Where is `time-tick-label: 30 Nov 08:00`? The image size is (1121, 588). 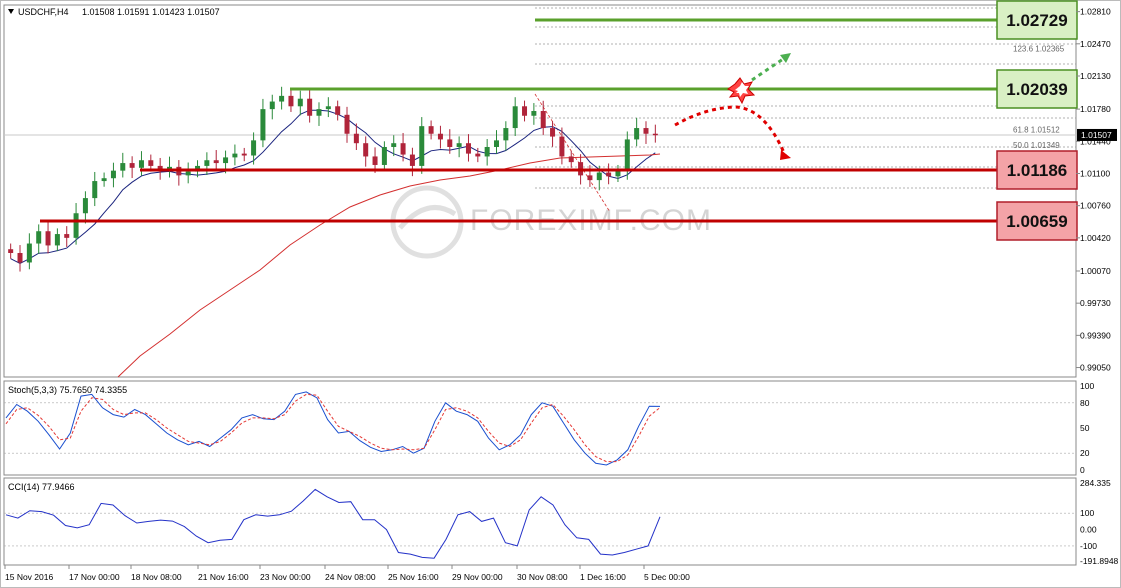
time-tick-label: 30 Nov 08:00 is located at coordinates (542, 577).